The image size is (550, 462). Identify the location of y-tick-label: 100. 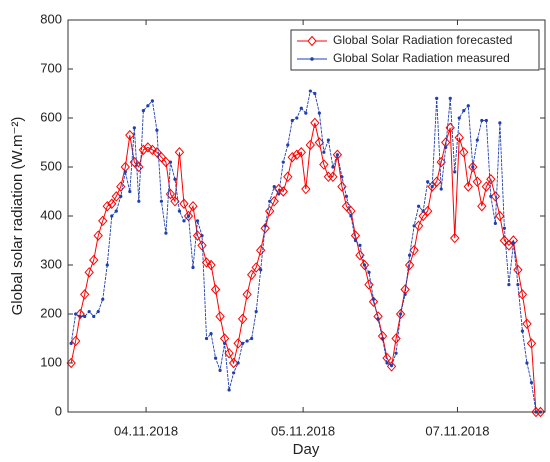
(51, 361).